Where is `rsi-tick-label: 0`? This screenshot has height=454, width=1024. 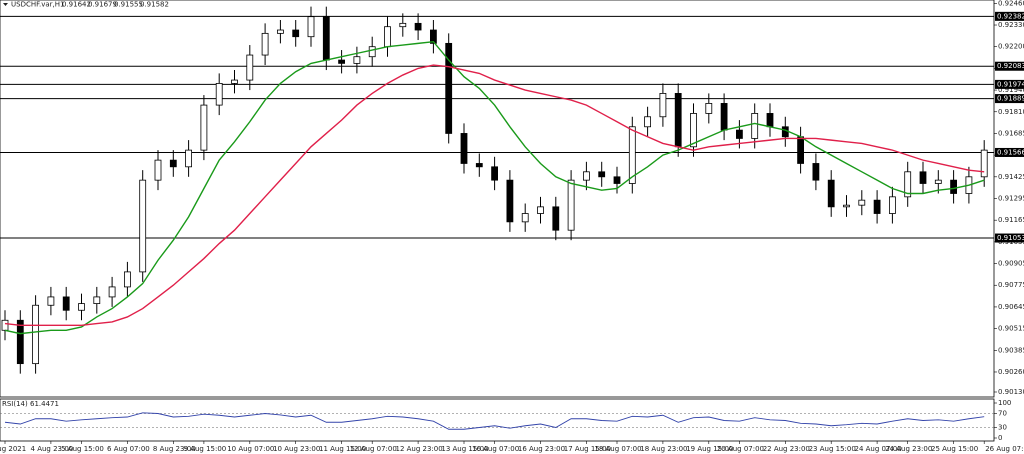 rsi-tick-label: 0 is located at coordinates (1000, 438).